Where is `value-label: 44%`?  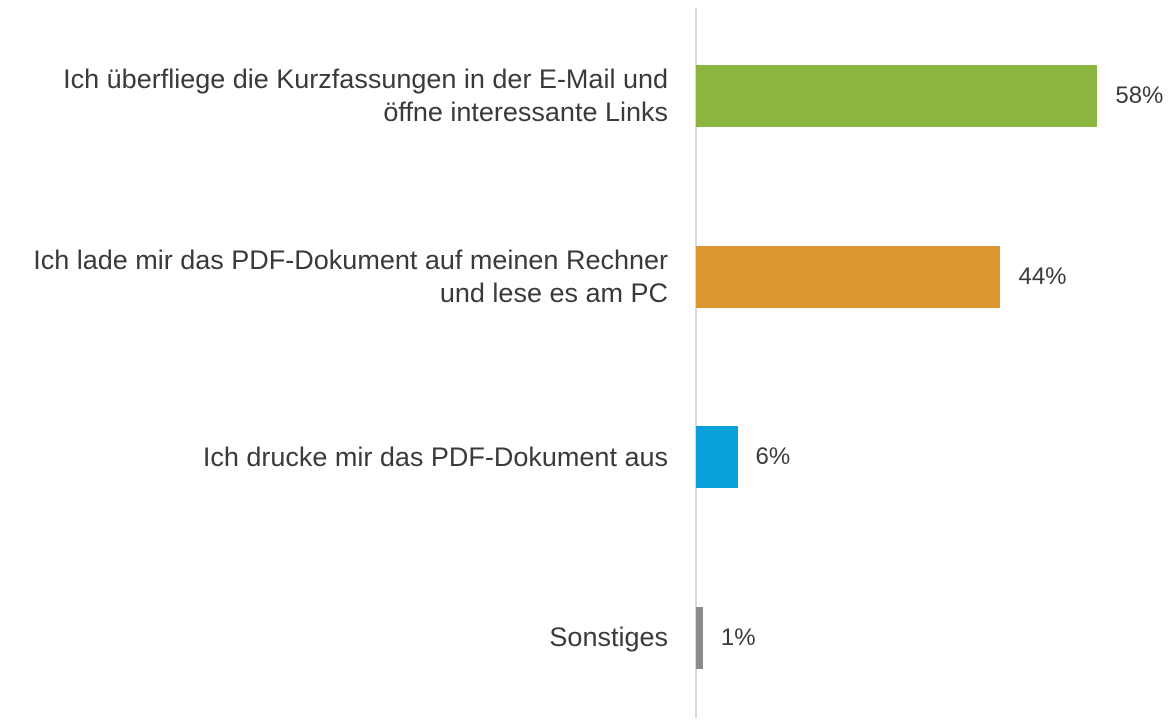 value-label: 44% is located at coordinates (1042, 276).